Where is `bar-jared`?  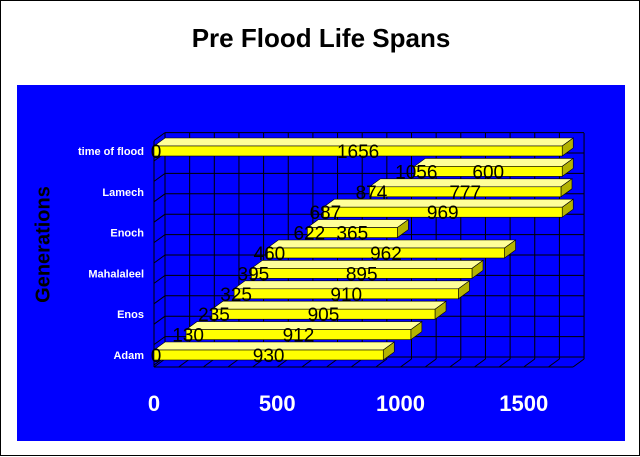
bar-jared is located at coordinates (391, 249).